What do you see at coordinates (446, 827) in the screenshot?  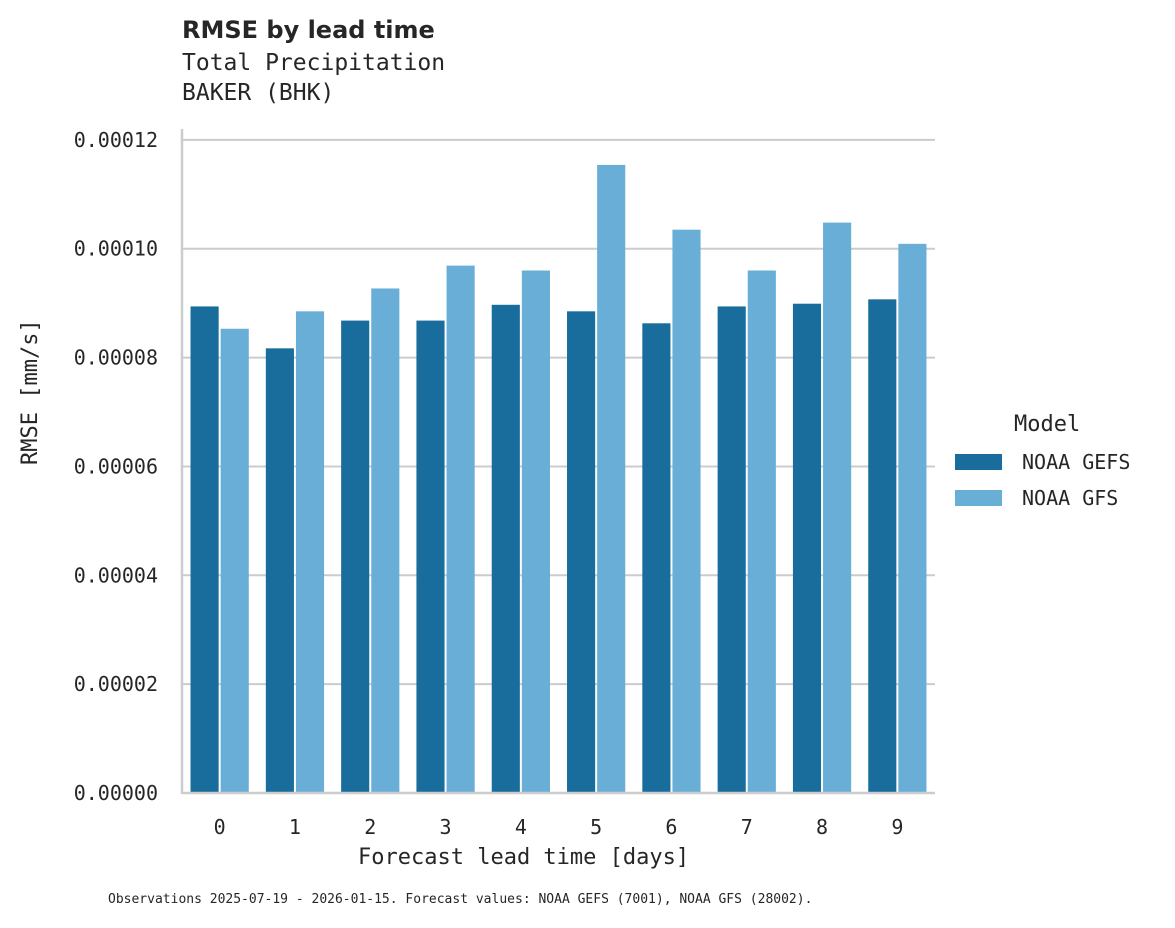 I see `x-tick-label: 3` at bounding box center [446, 827].